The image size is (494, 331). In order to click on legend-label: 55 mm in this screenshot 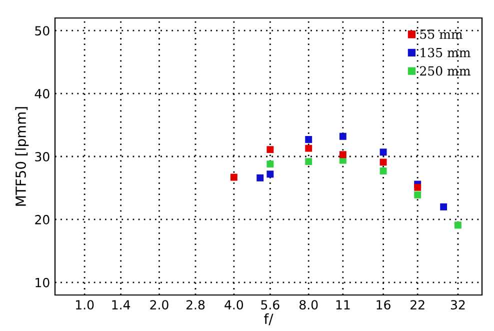, I will do `click(441, 34)`.